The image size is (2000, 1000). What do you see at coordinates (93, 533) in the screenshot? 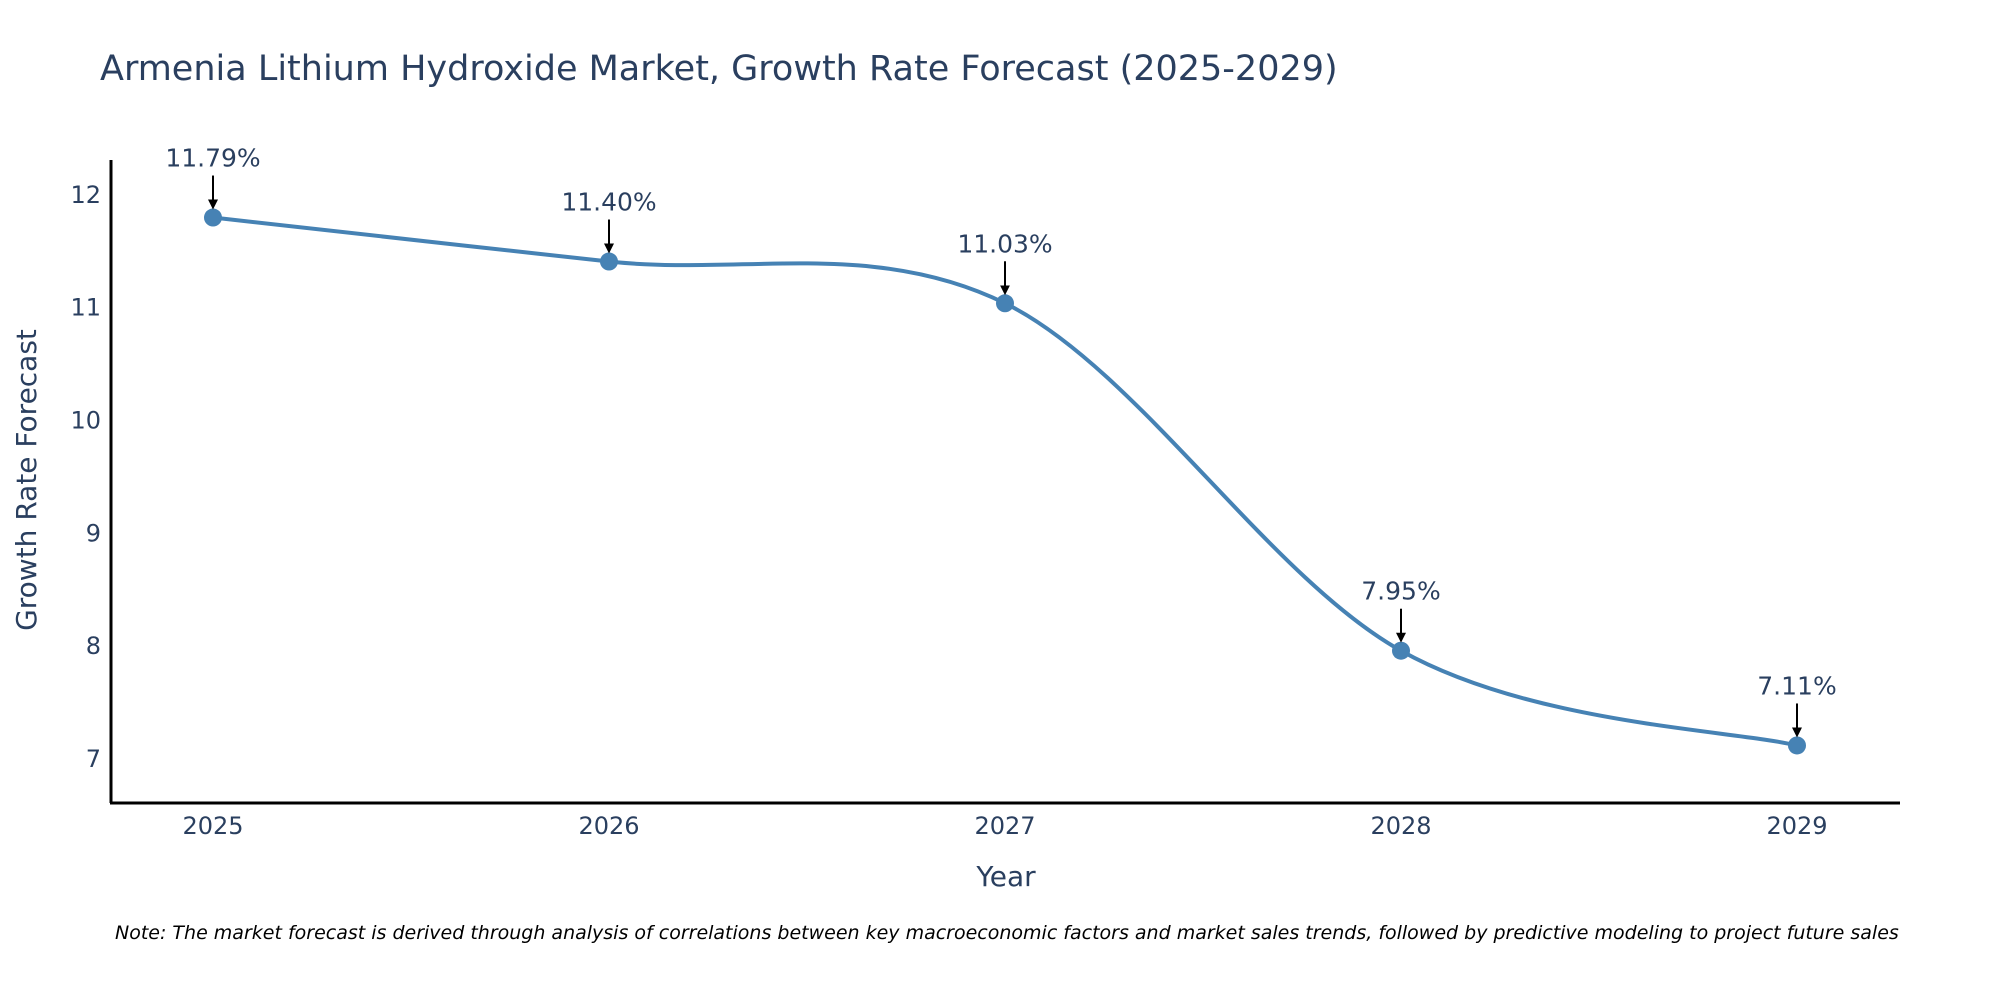
I see `y-tick-label: 9` at bounding box center [93, 533].